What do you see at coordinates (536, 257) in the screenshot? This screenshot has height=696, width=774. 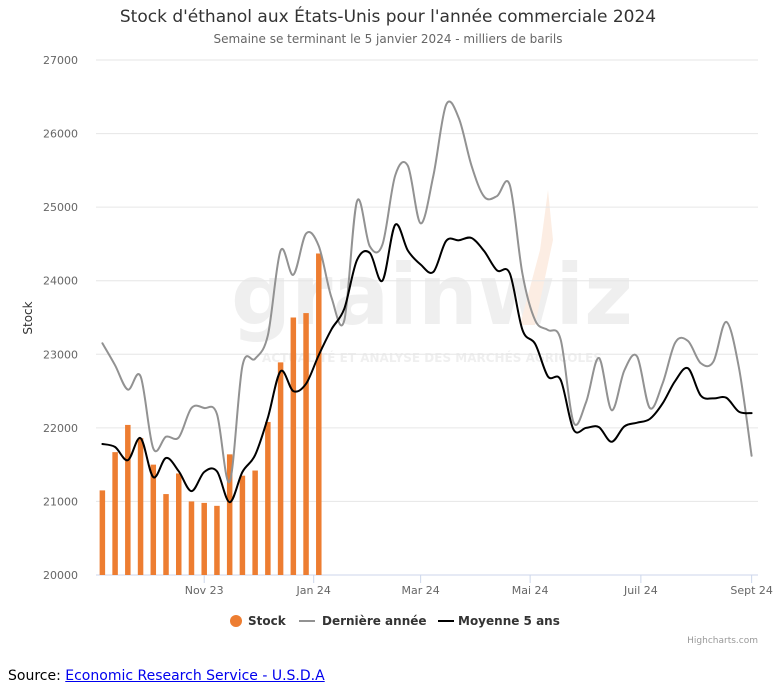 I see `watermark-flame` at bounding box center [536, 257].